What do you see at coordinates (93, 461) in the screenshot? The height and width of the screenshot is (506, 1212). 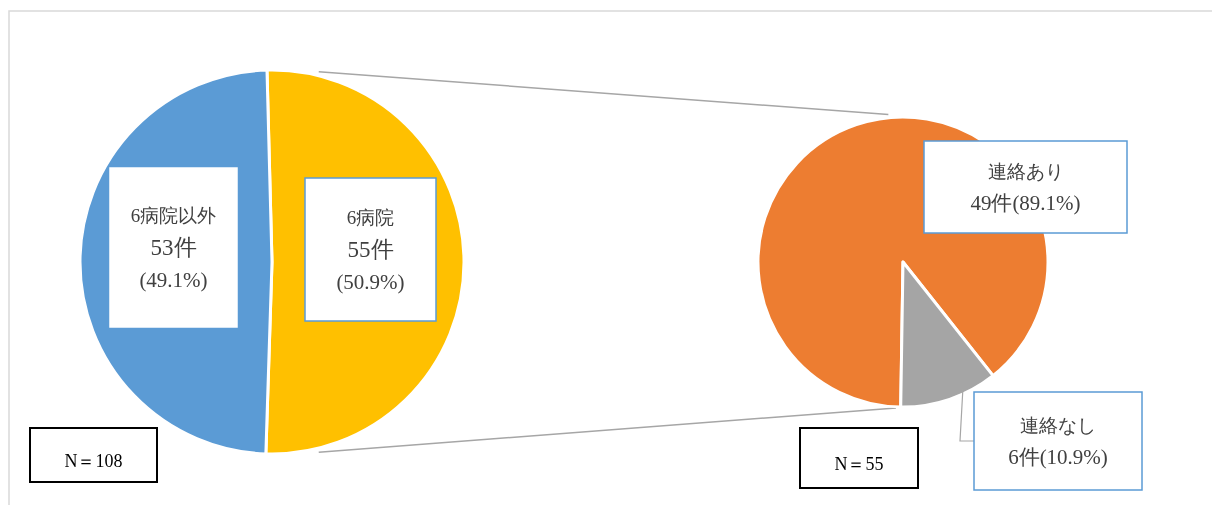 I see `text: N＝108` at bounding box center [93, 461].